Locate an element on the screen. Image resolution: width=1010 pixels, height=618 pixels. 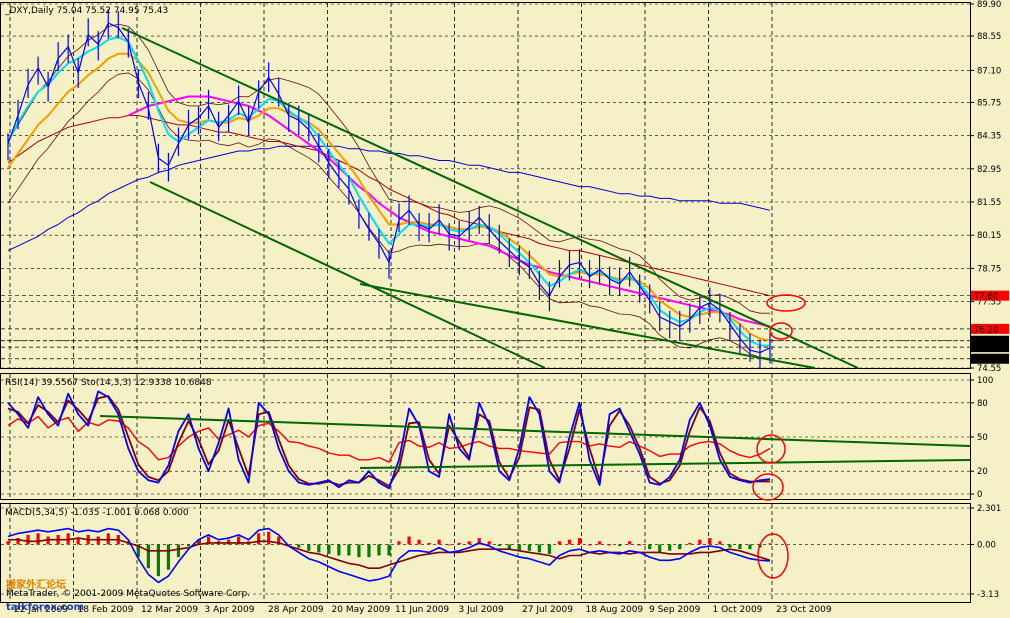
macd-circle is located at coordinates (773, 556).